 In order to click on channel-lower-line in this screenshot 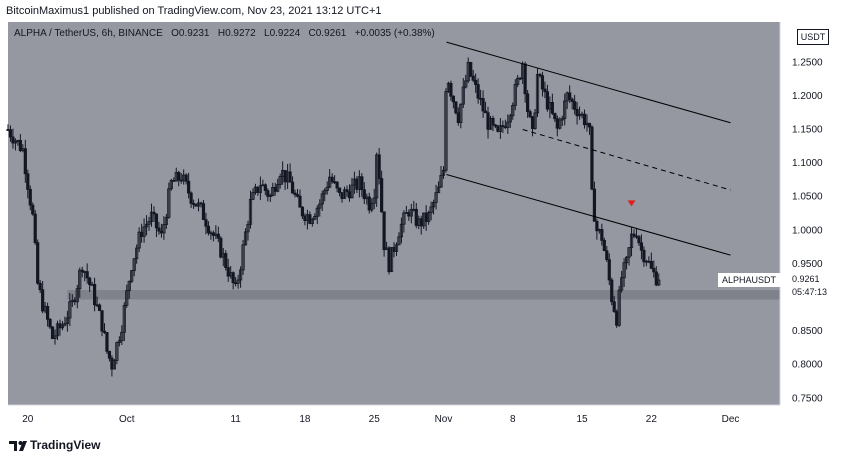, I will do `click(588, 215)`.